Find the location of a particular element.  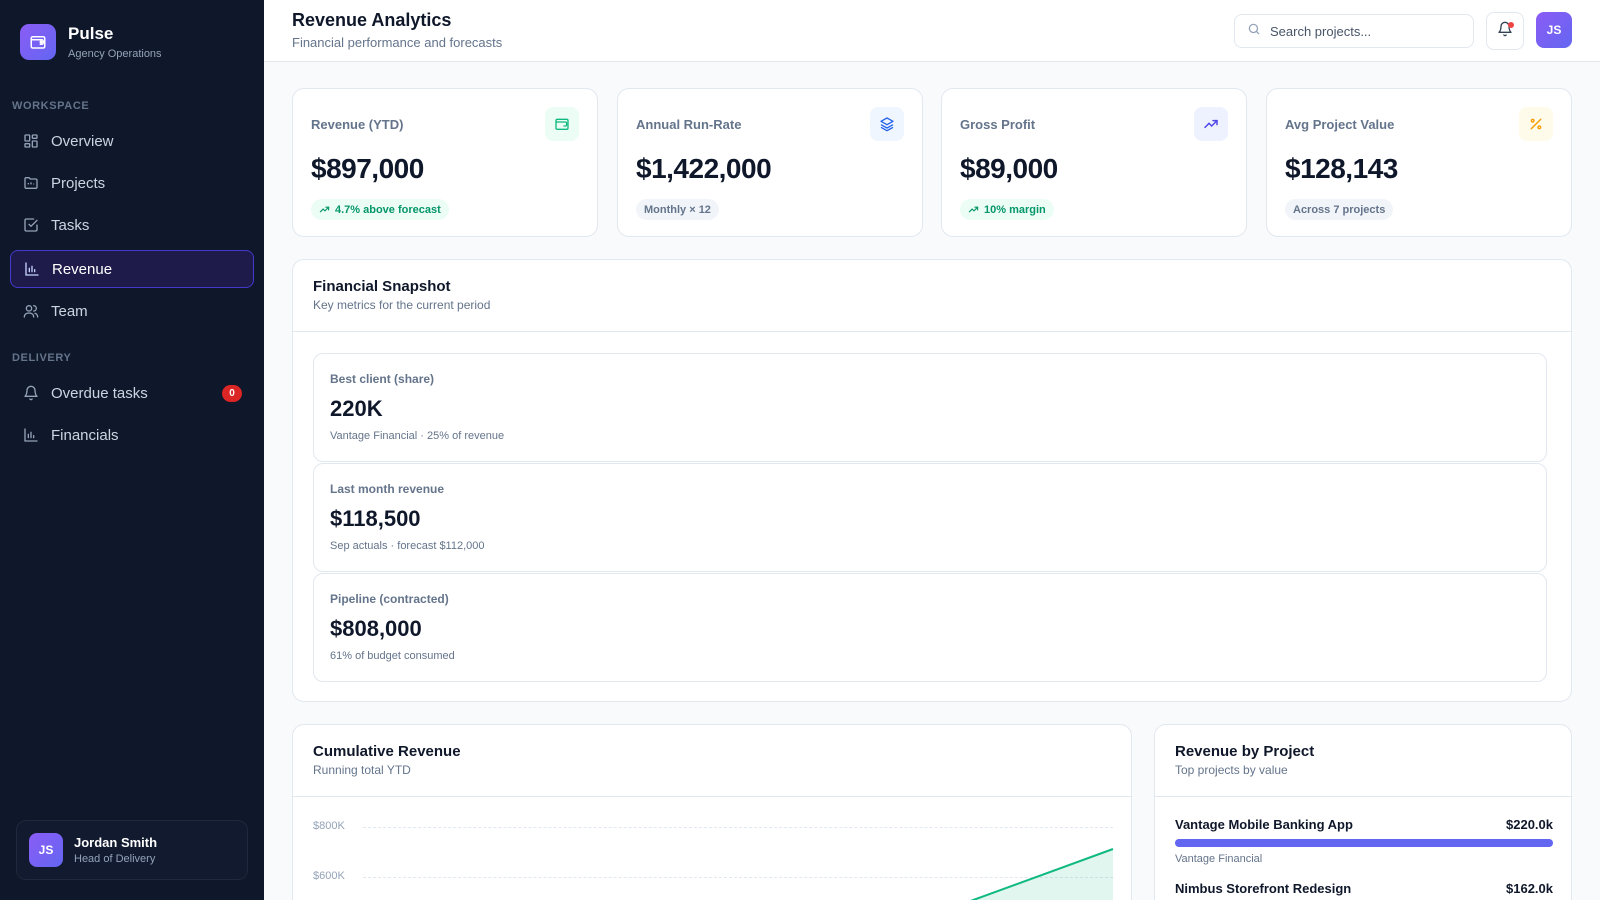

sidebar-item-overdue-tasks: Overdue tasks 0 is located at coordinates (132, 393).